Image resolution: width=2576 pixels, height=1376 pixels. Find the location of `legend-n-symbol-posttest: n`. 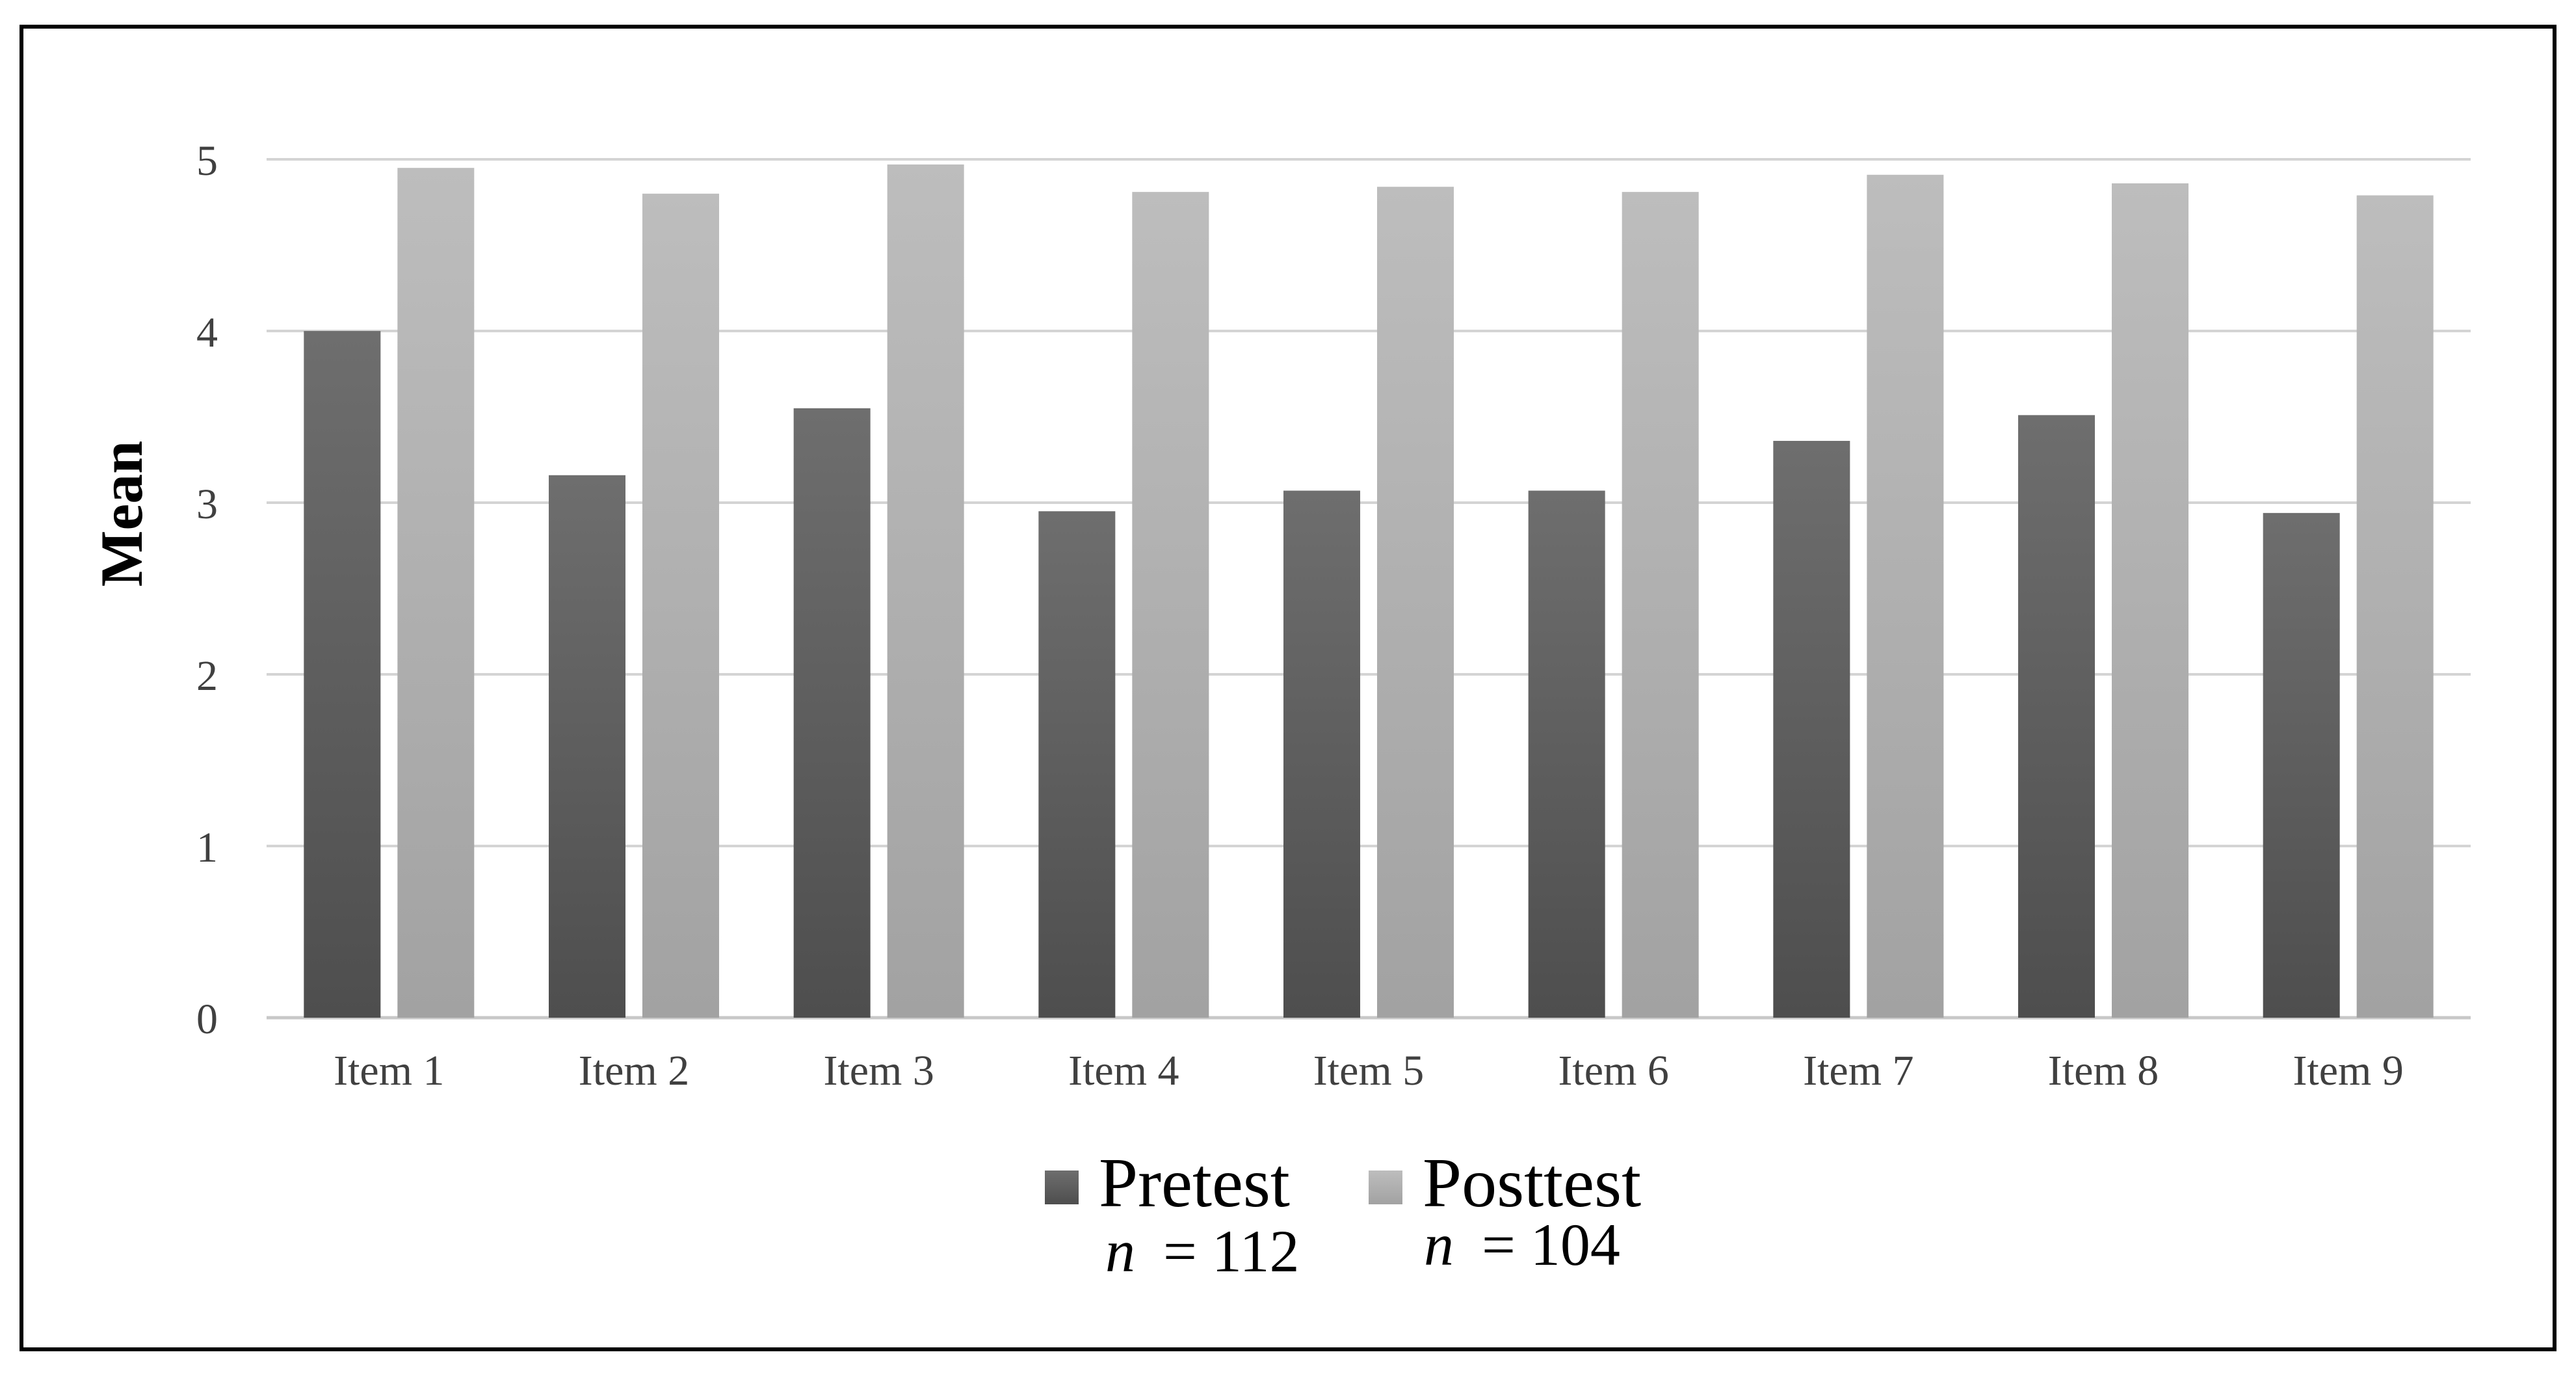

legend-n-symbol-posttest: n is located at coordinates (1439, 1244).